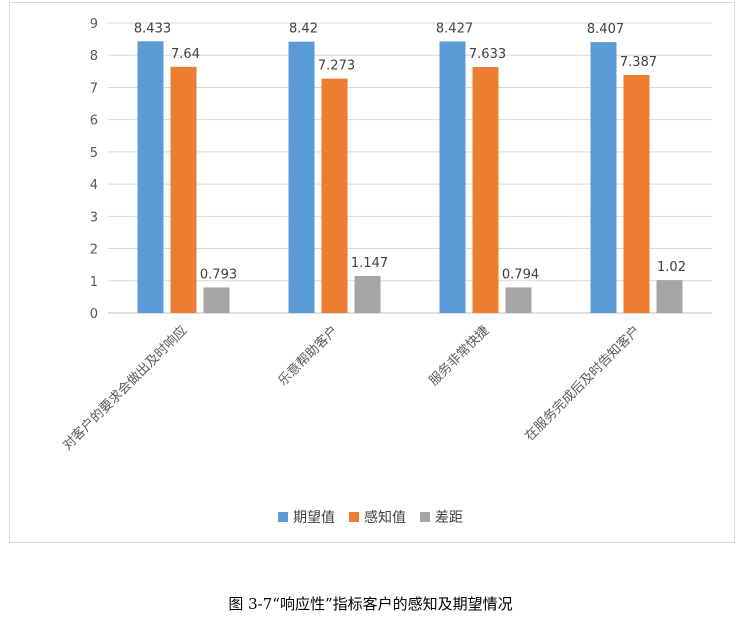  I want to click on y-axis-ticks: 0 1 2 3 4 5 6 7 8 9, so click(94, 169).